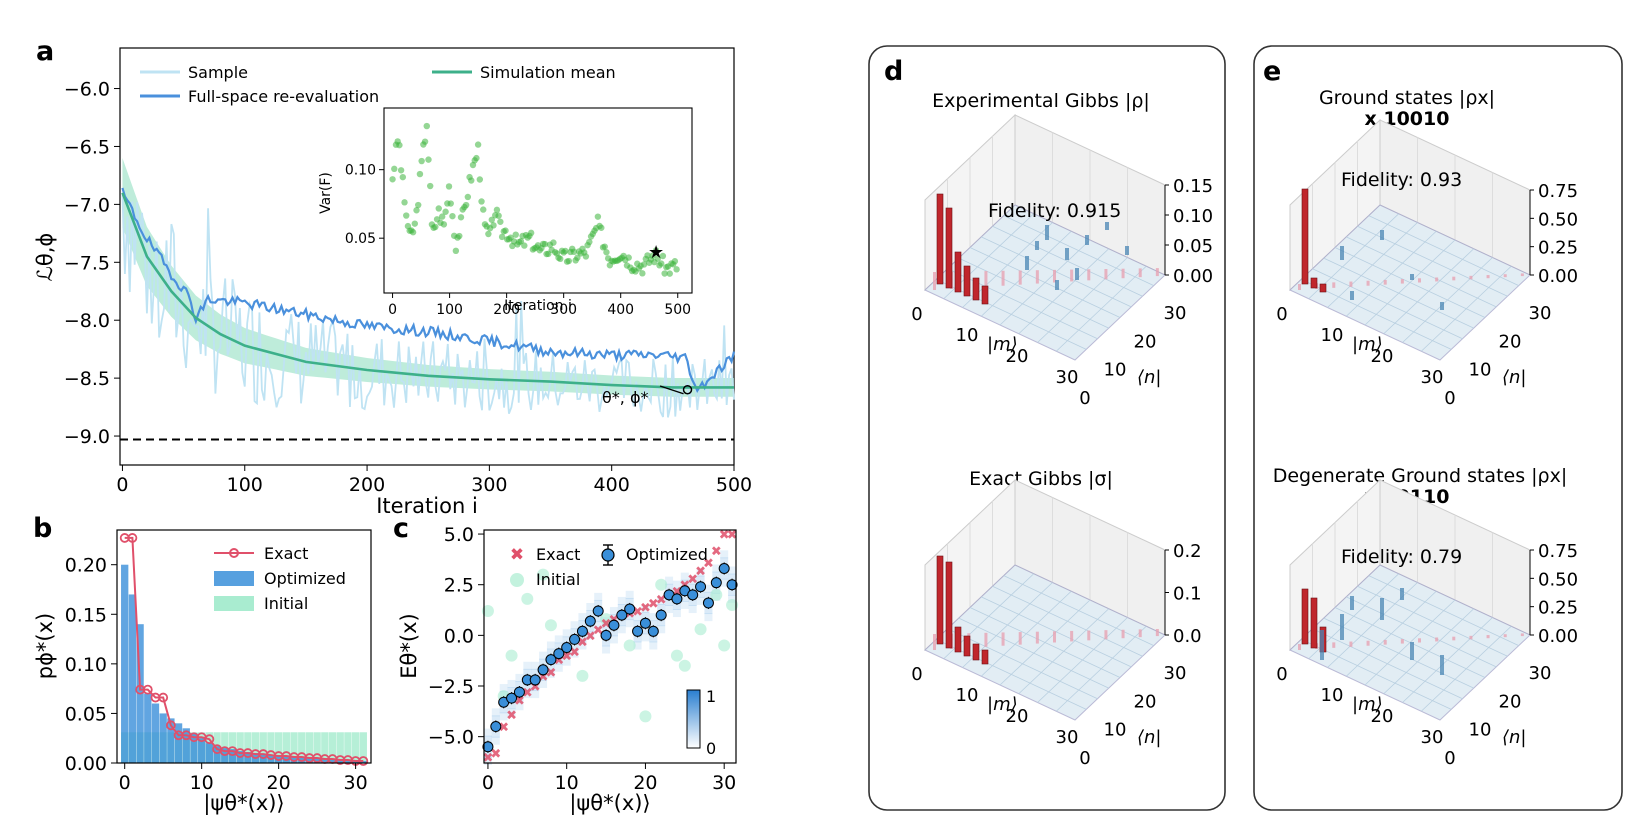 This screenshot has width=1634, height=829. Describe the element at coordinates (1084, 758) in the screenshot. I see `y-tick-label: 0` at that location.